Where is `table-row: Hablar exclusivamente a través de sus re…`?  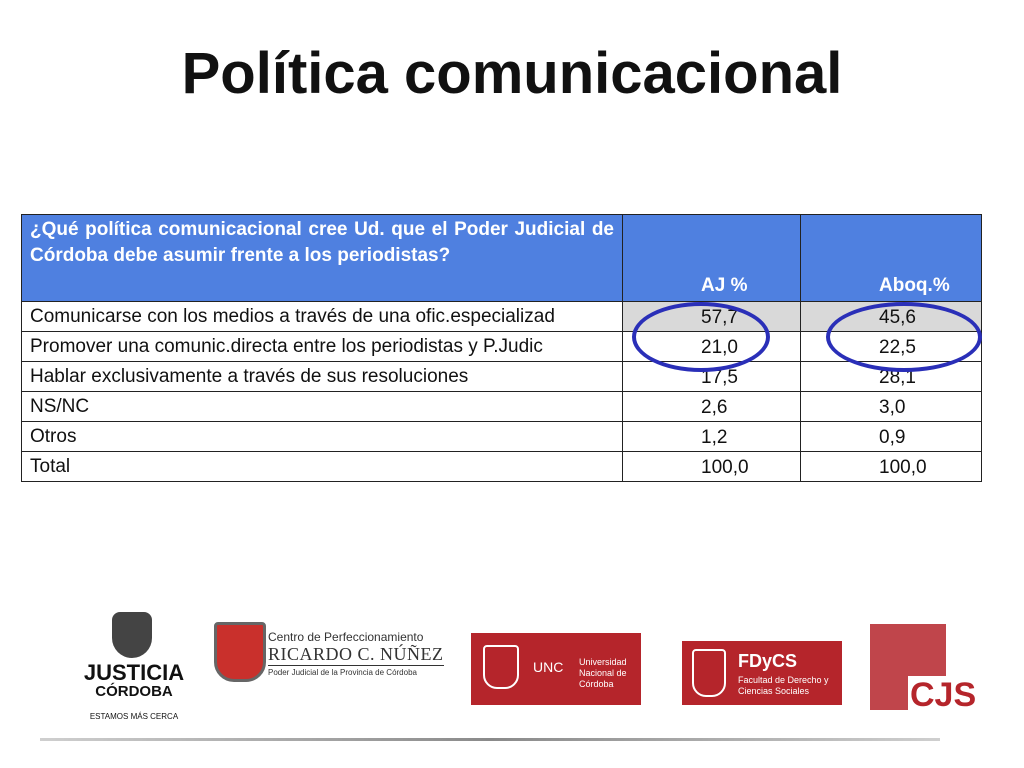 table-row: Hablar exclusivamente a través de sus re… is located at coordinates (501, 376).